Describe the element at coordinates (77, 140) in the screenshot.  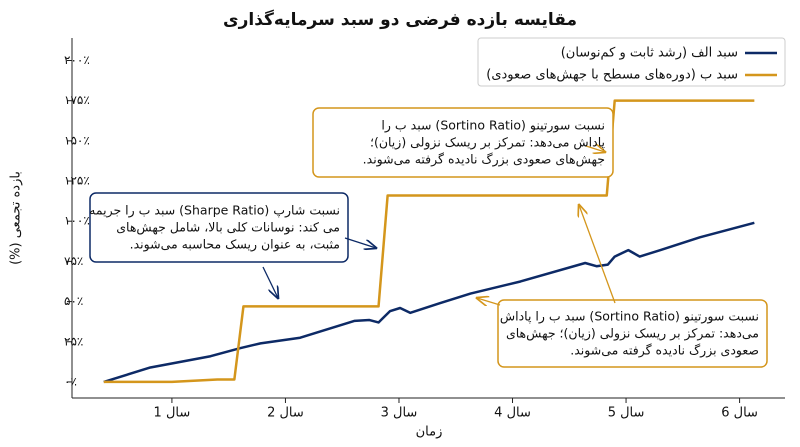
I see `y-tick-label: ۱۵۰٪` at that location.